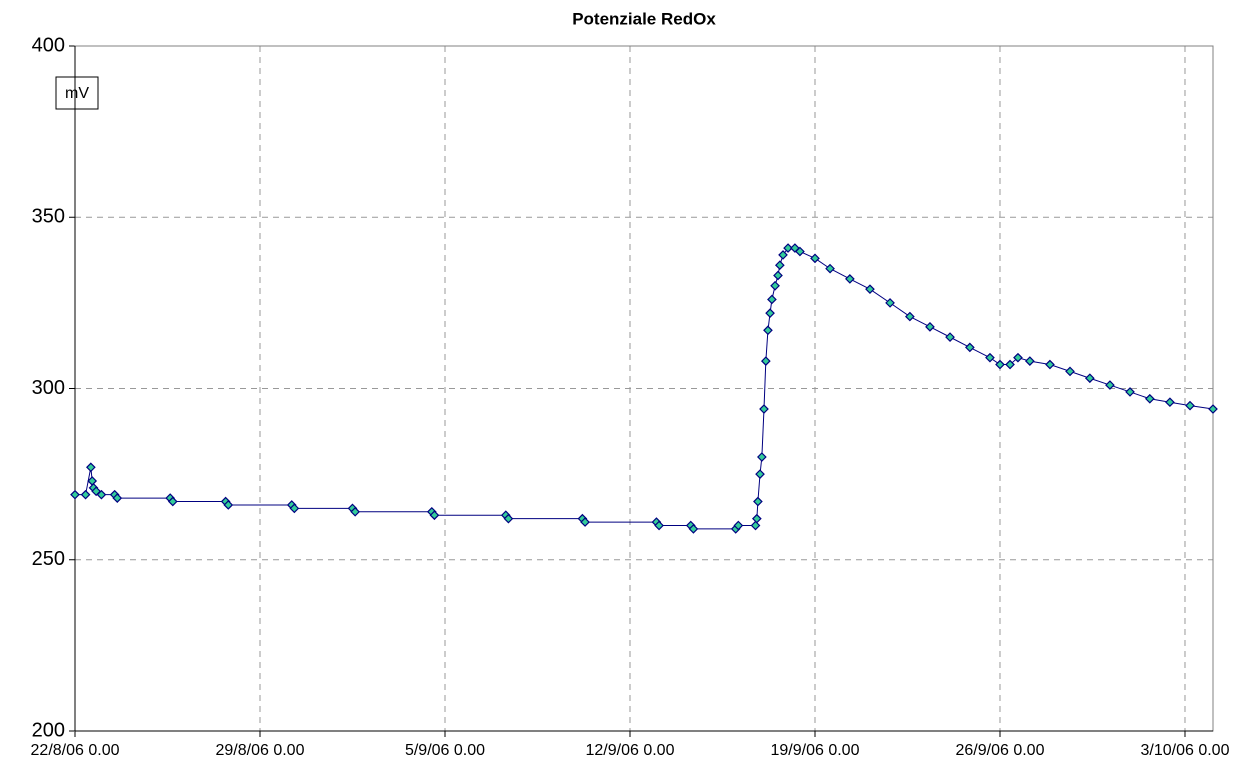 Image resolution: width=1257 pixels, height=778 pixels. What do you see at coordinates (630, 750) in the screenshot?
I see `x-tick-label: 12/9/06 0.00` at bounding box center [630, 750].